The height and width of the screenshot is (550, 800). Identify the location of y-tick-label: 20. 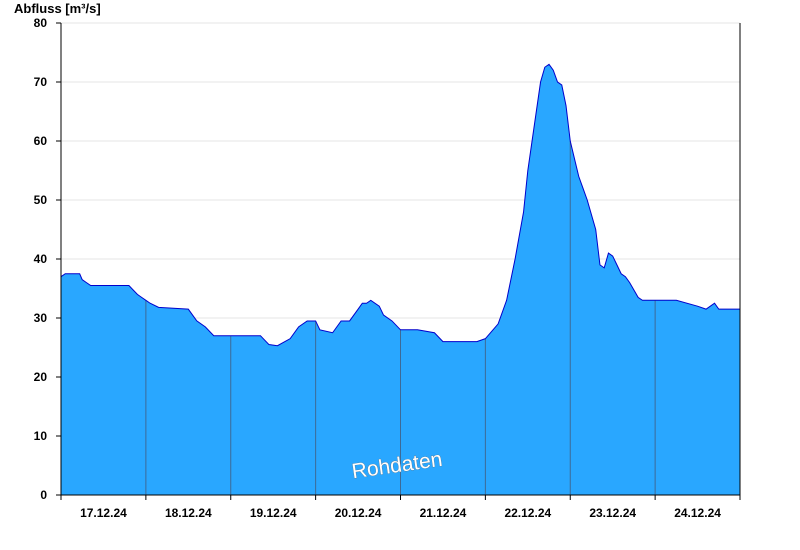
(41, 377).